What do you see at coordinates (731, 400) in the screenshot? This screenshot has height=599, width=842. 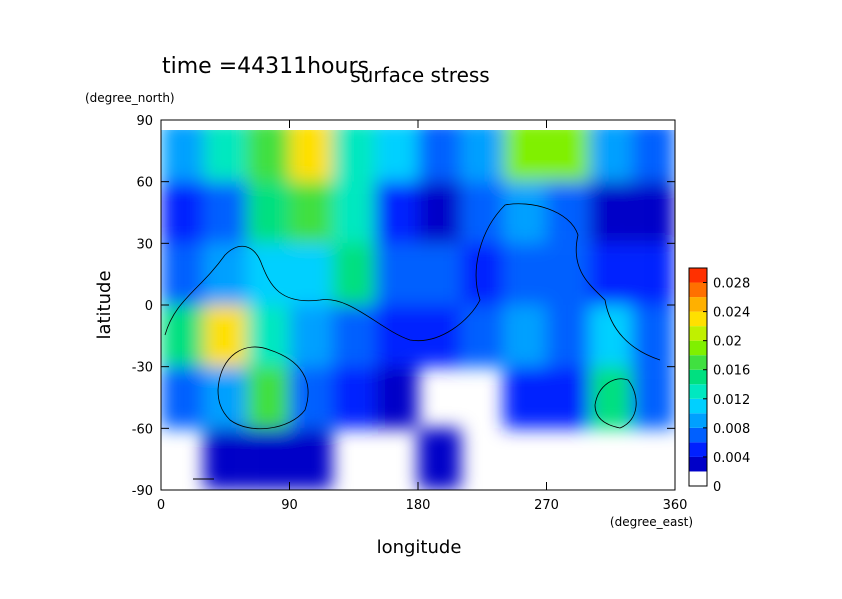 I see `colorbar-tick-label: 0.012` at bounding box center [731, 400].